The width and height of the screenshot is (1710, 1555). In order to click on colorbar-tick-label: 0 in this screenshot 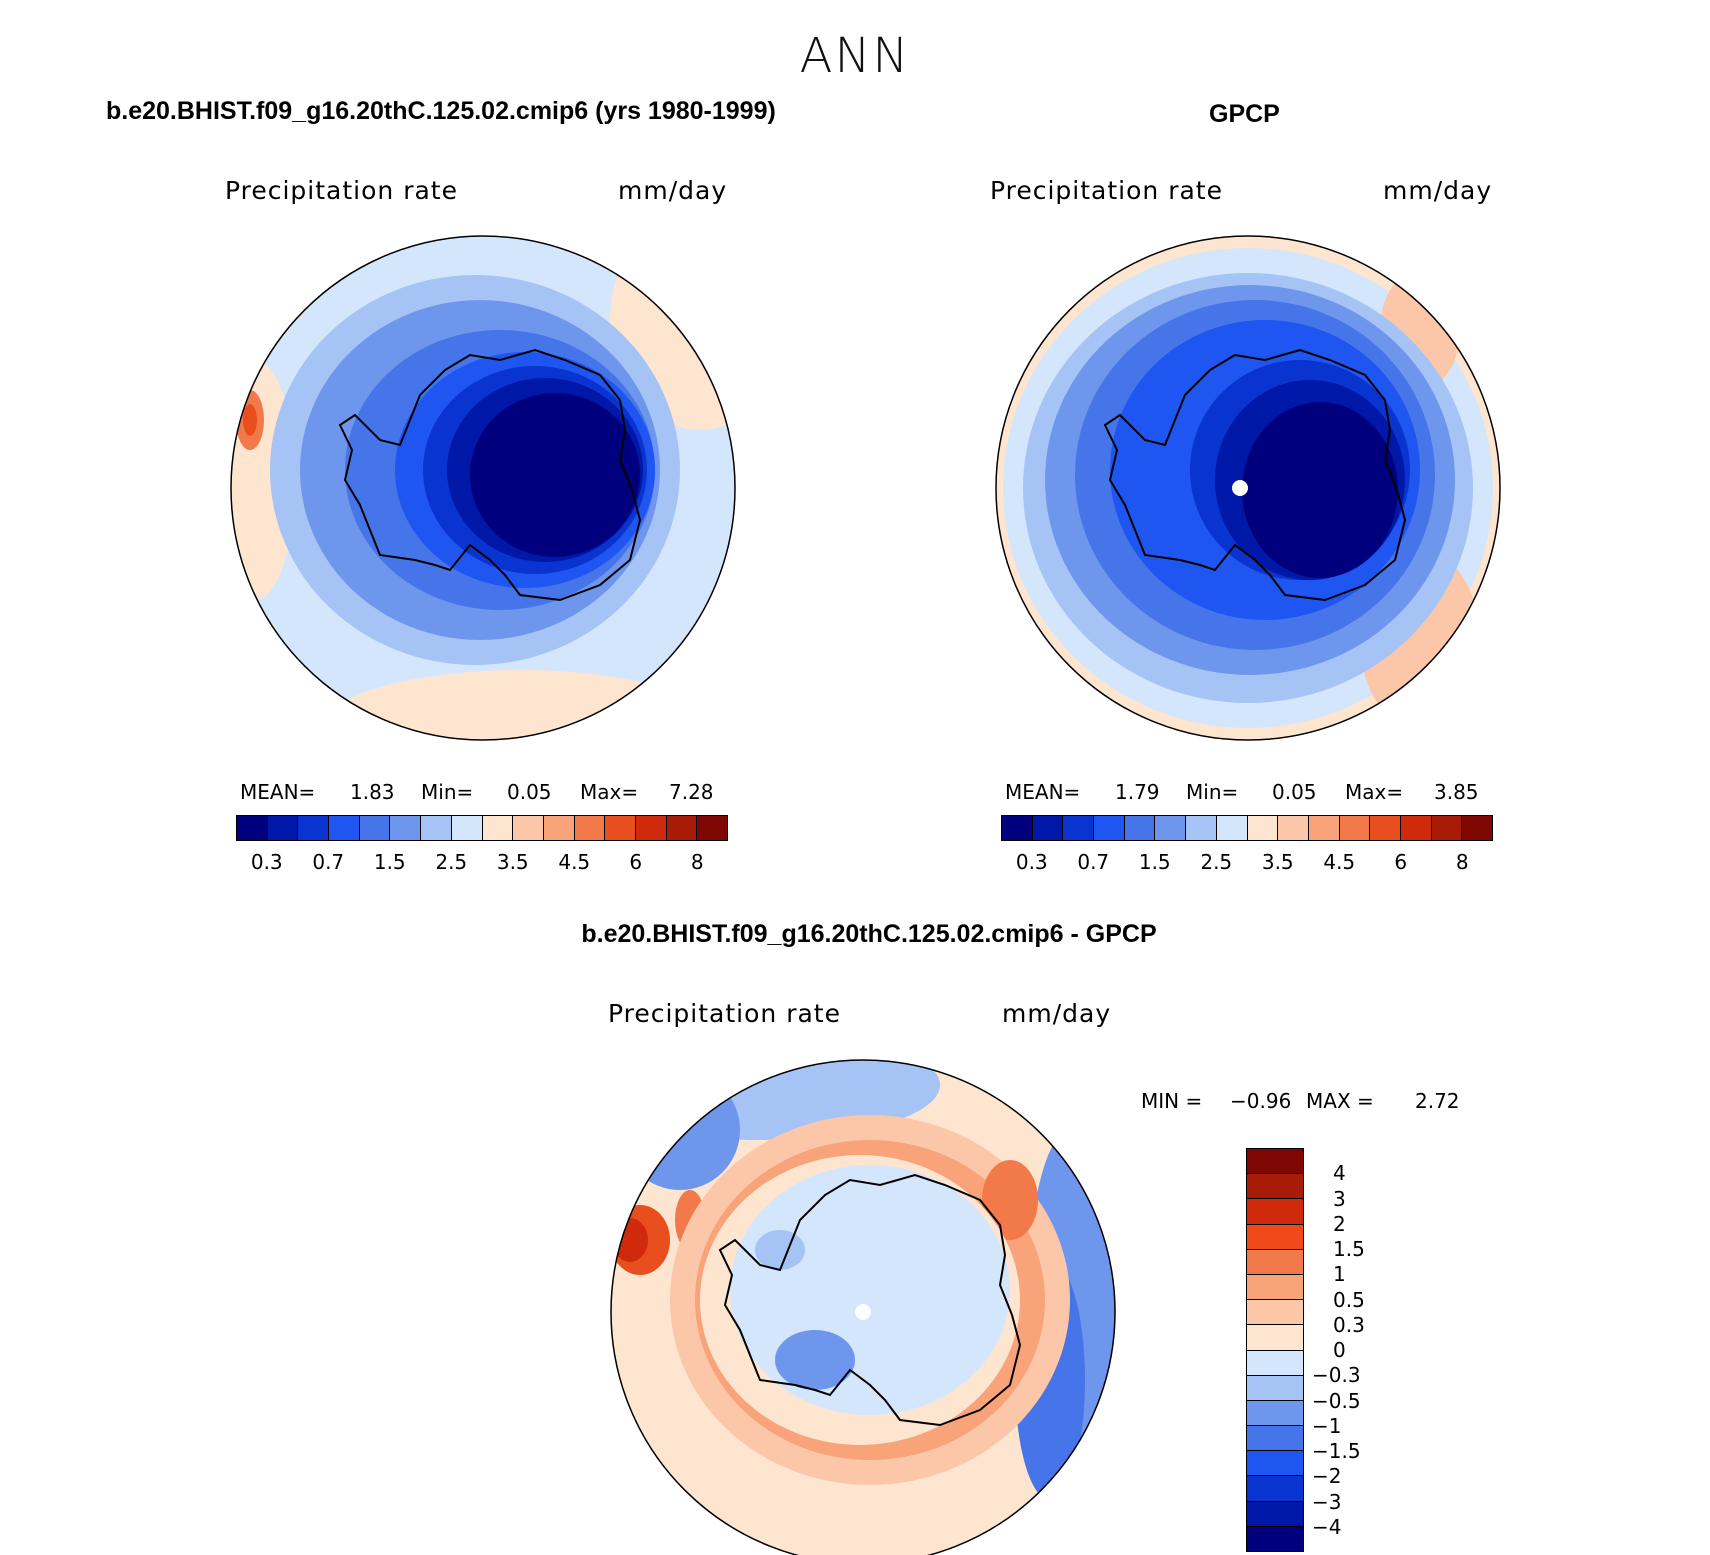, I will do `click(1339, 1350)`.